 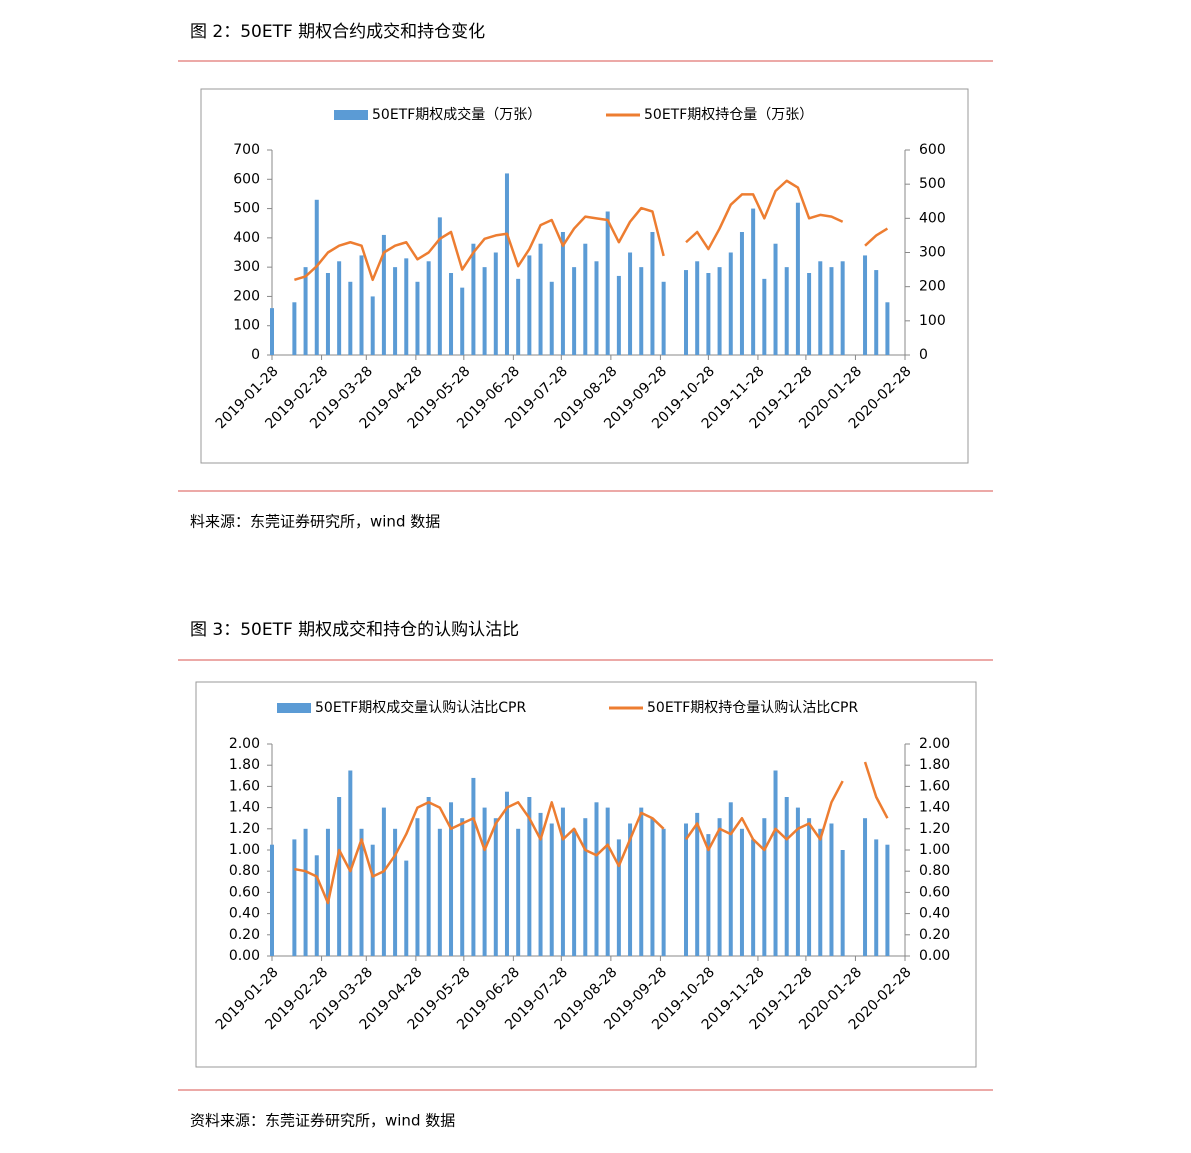 What do you see at coordinates (934, 744) in the screenshot?
I see `y2-tick-label: 2.00` at bounding box center [934, 744].